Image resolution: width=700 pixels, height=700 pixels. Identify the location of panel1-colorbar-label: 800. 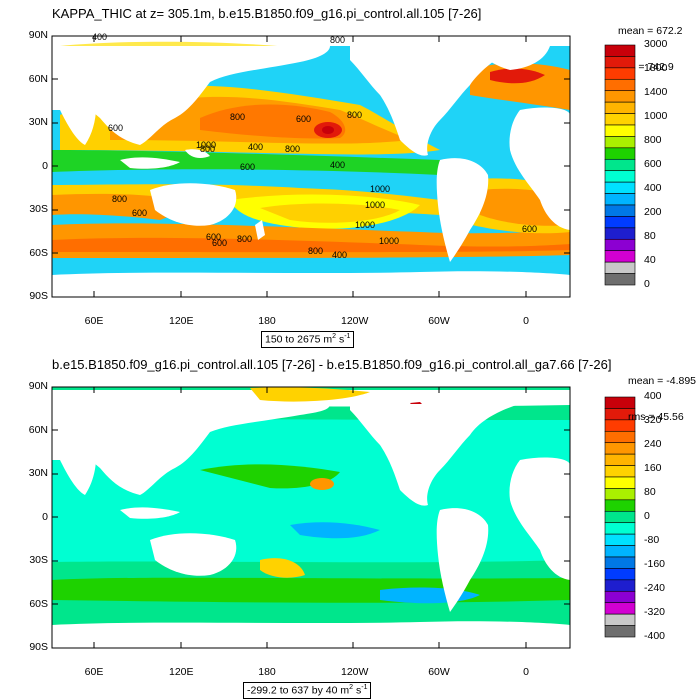
(653, 140).